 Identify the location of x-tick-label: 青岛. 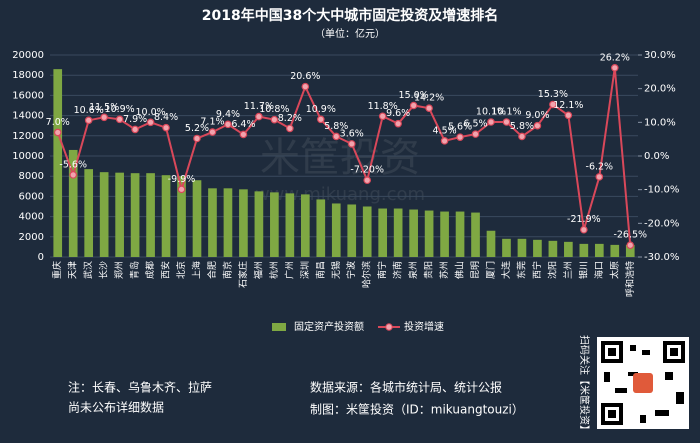
(135, 270).